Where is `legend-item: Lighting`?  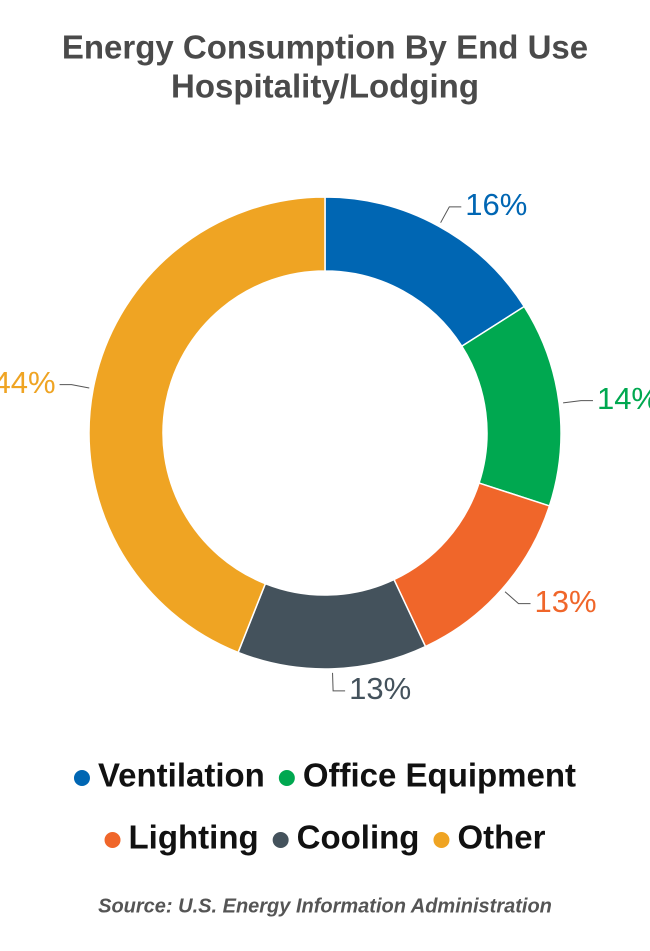
legend-item: Lighting is located at coordinates (181, 837).